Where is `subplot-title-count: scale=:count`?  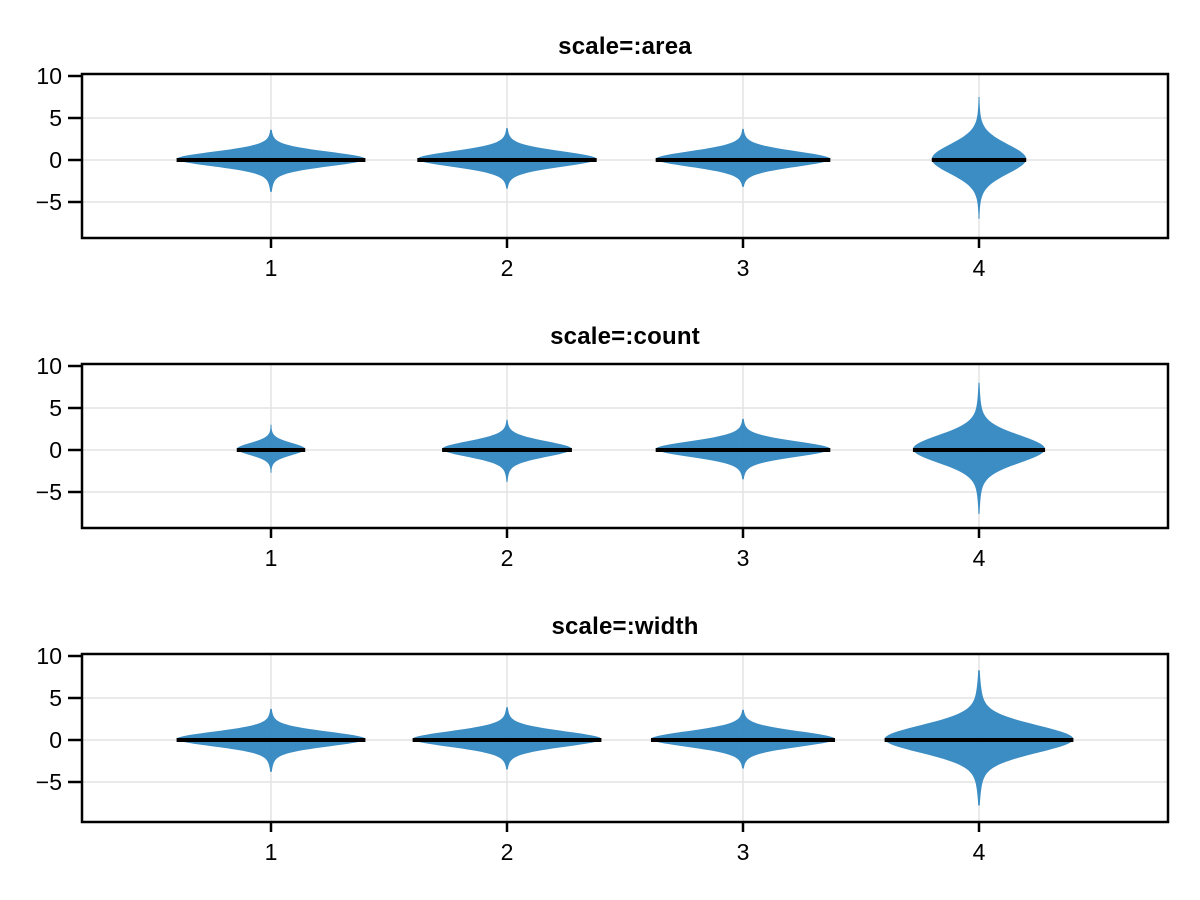
subplot-title-count: scale=:count is located at coordinates (625, 336).